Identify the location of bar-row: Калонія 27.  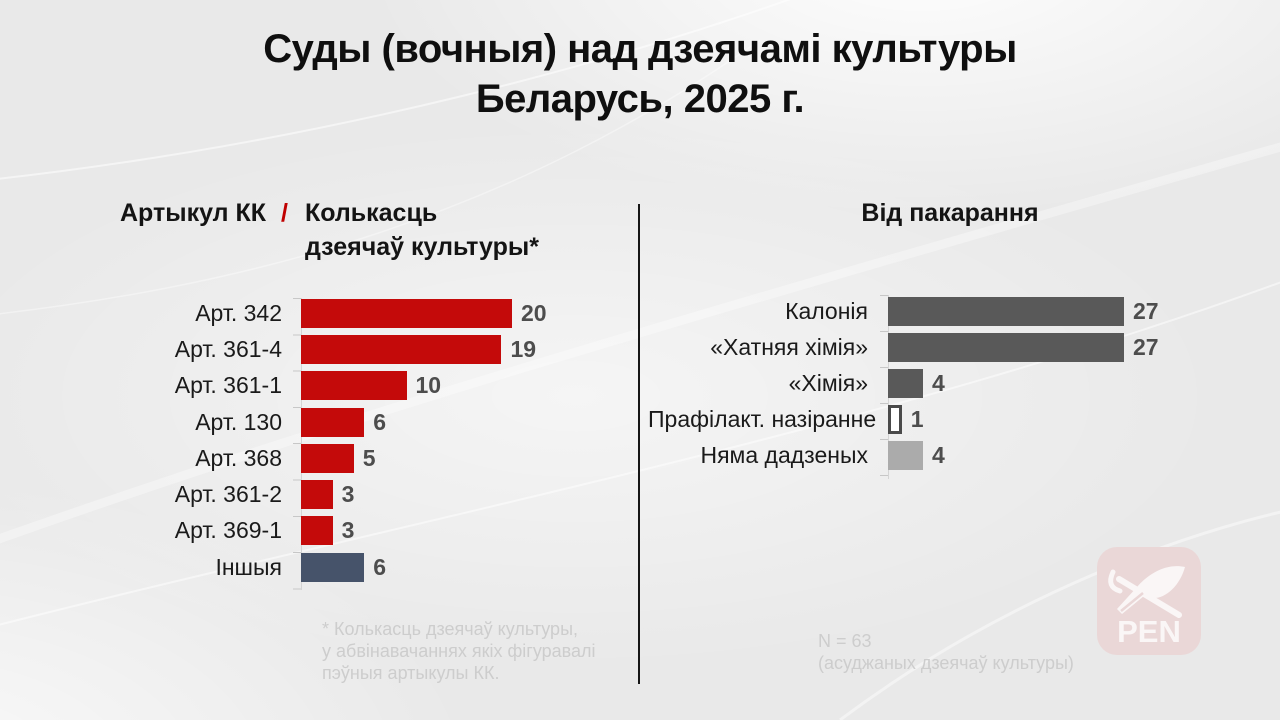
(953, 311).